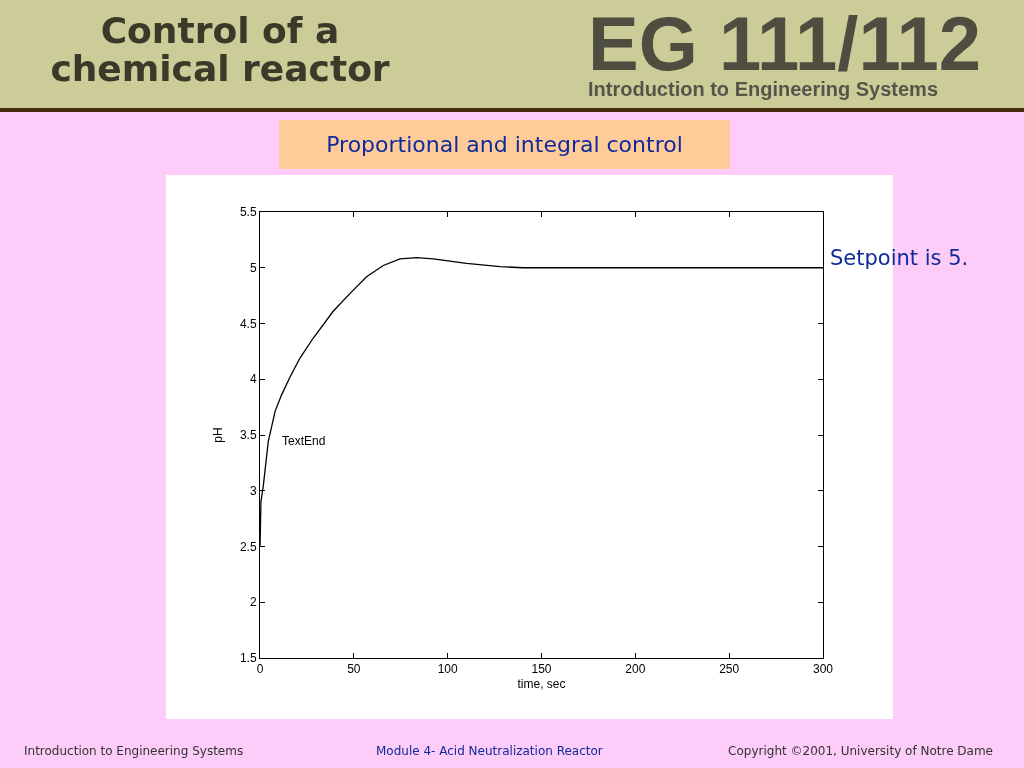 This screenshot has width=1024, height=768. I want to click on y-tick-label: 5.5, so click(248, 212).